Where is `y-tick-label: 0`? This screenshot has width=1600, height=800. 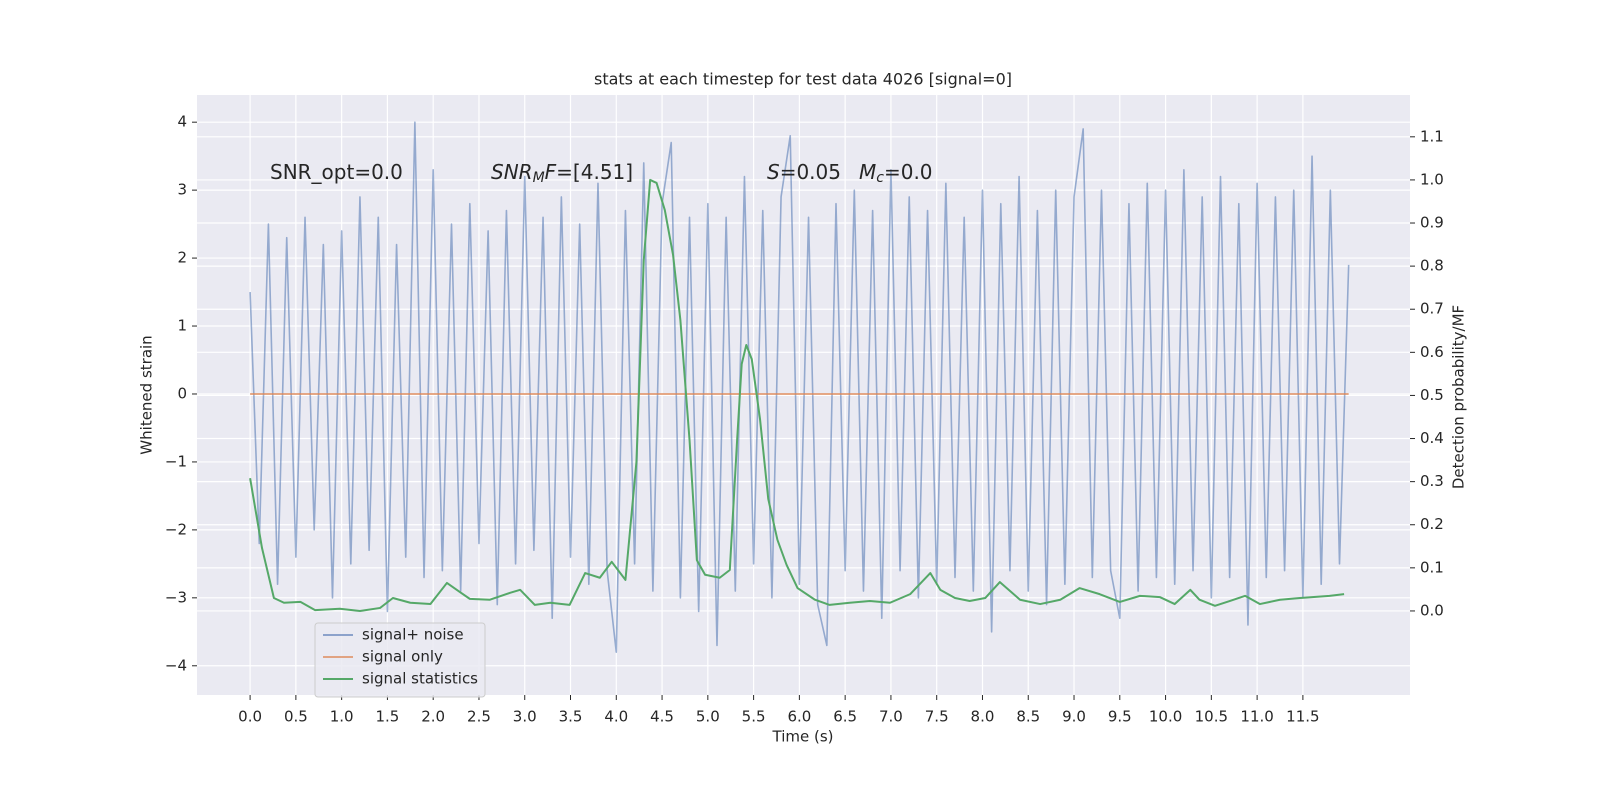 y-tick-label: 0 is located at coordinates (182, 393).